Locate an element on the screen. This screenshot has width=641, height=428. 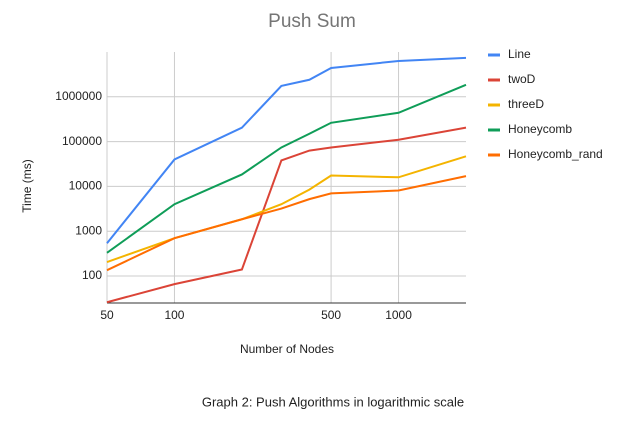
legend-label: Honeycomb is located at coordinates (540, 129).